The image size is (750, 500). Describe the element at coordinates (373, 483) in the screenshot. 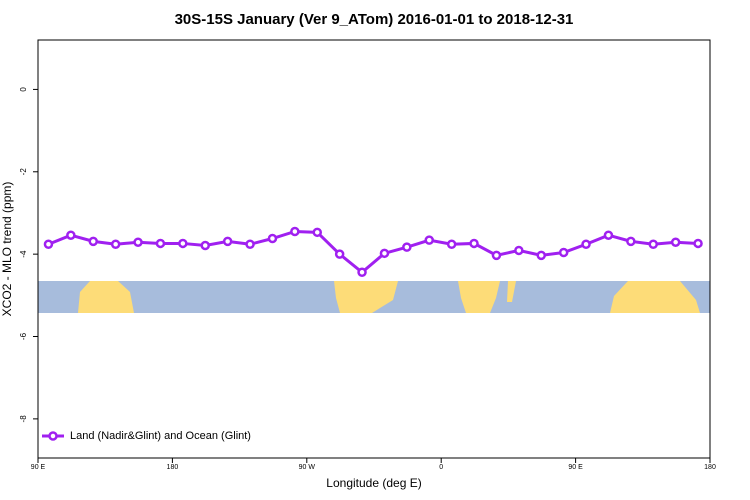

I see `x-axis-label: Longitude (deg E)` at that location.